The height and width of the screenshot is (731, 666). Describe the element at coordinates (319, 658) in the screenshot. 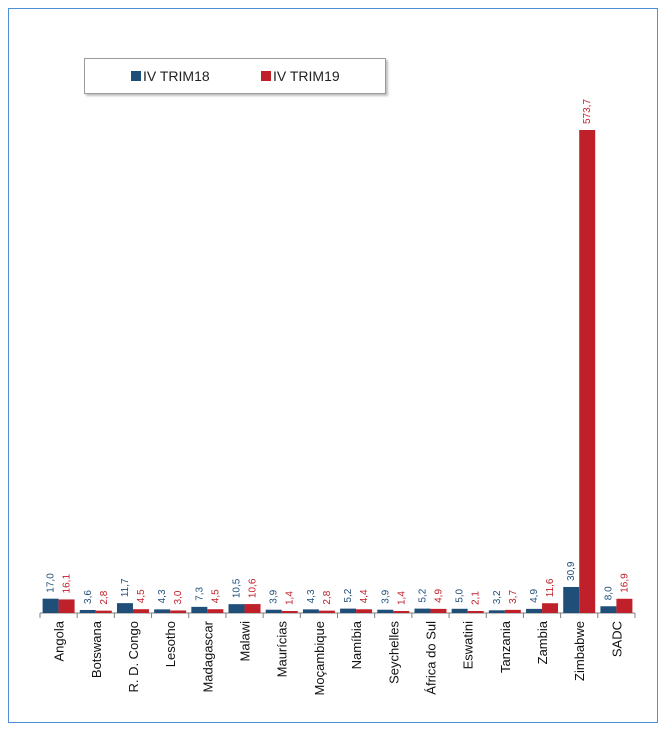

I see `category-label: Moçambique` at that location.